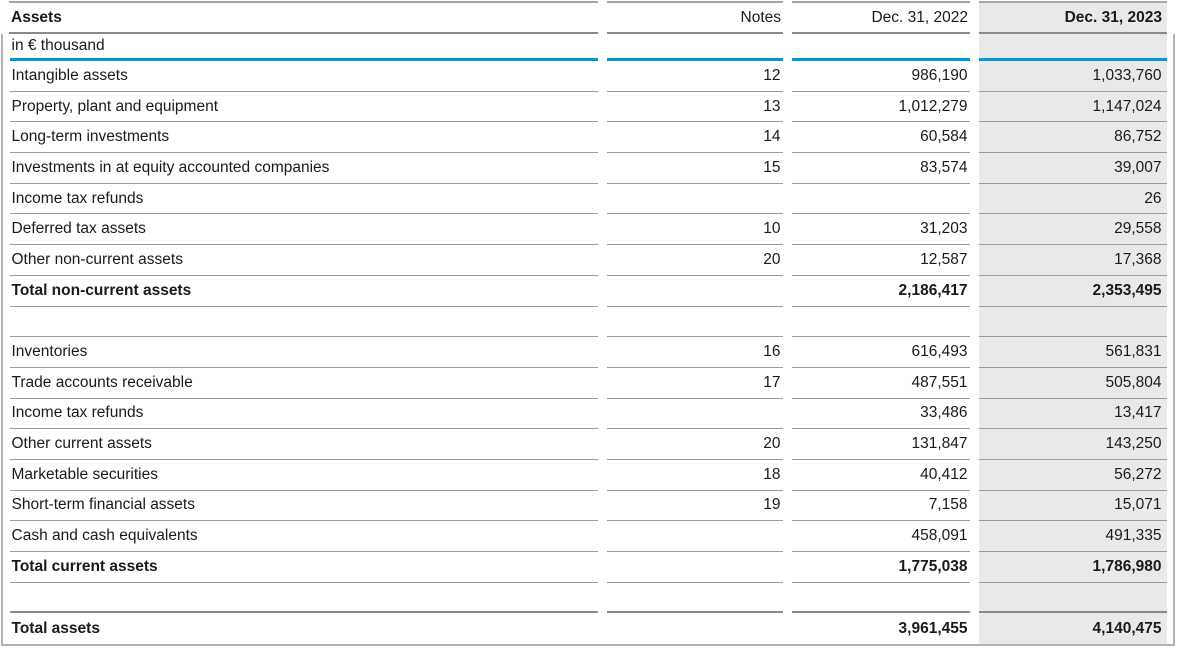  What do you see at coordinates (694, 230) in the screenshot?
I see `row-notes: 10` at bounding box center [694, 230].